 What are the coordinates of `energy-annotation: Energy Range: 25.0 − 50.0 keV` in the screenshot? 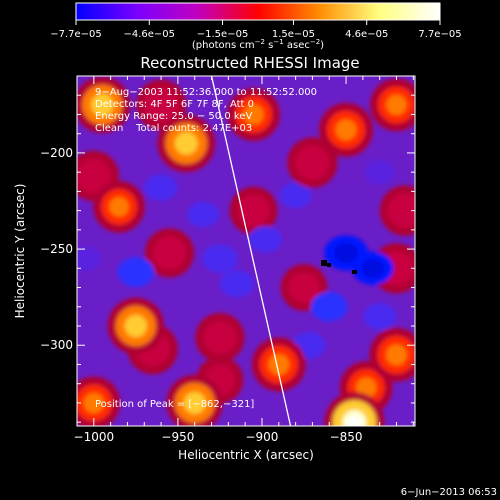 It's located at (173, 116).